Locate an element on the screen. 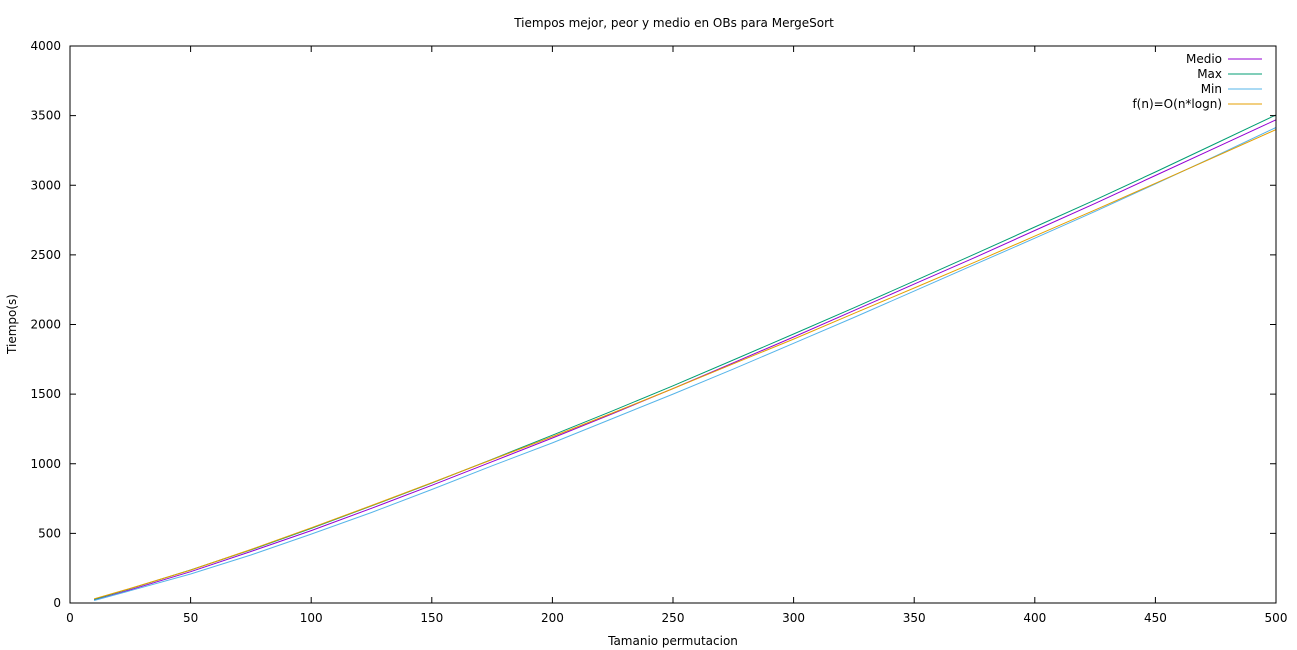 The image size is (1297, 650). x-tick-label: 100 is located at coordinates (311, 618).